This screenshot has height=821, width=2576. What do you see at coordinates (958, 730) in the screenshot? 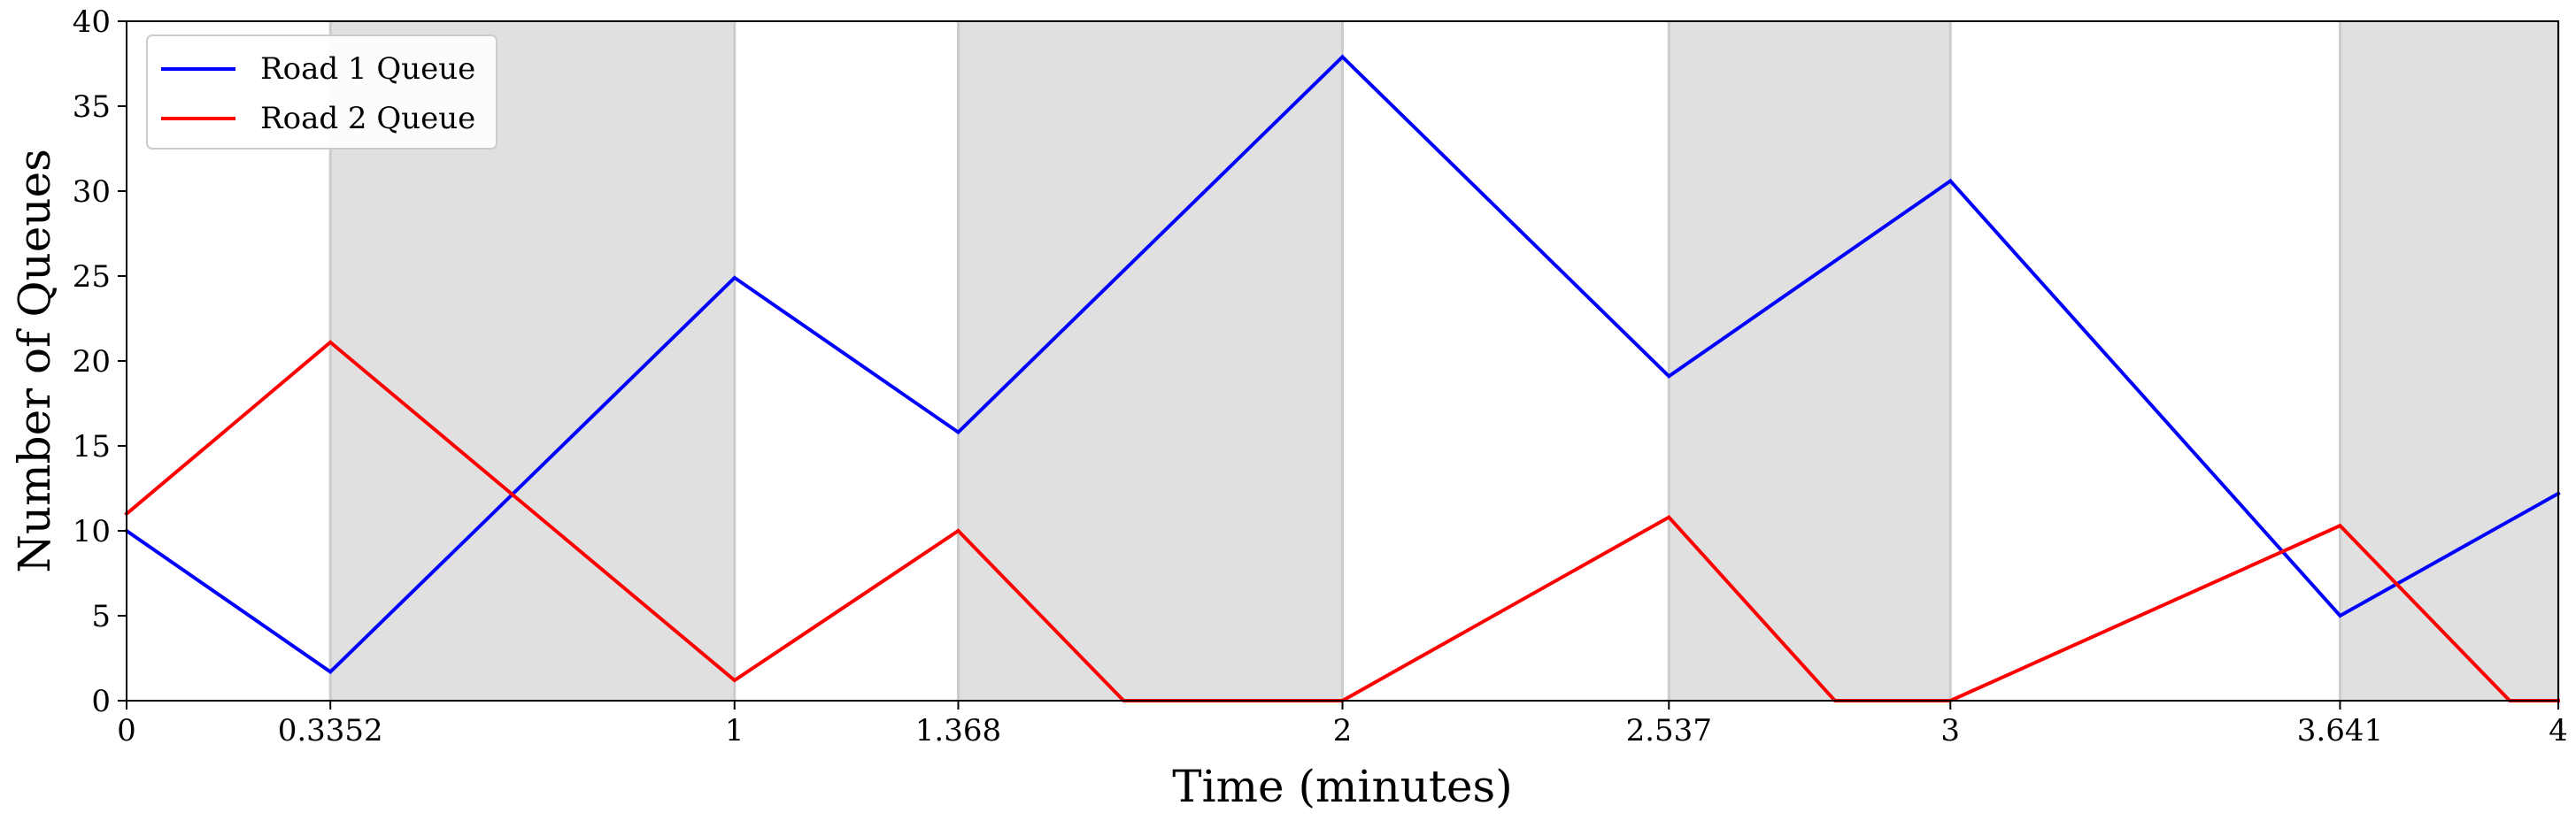
I see `x-tick-label: 1.368` at bounding box center [958, 730].